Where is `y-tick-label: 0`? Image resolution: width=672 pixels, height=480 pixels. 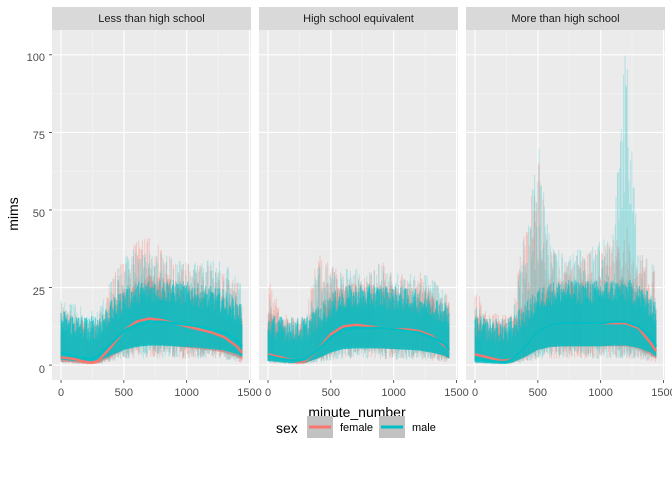 y-tick-label: 0 is located at coordinates (42, 370).